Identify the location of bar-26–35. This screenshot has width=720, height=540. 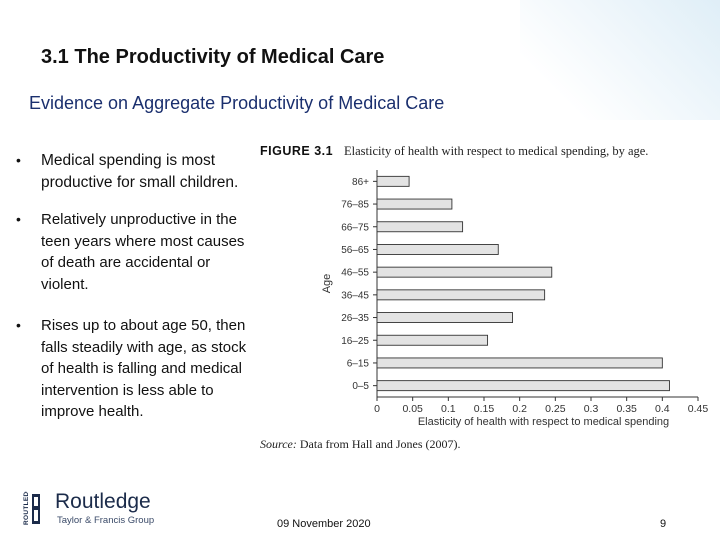
(444, 318).